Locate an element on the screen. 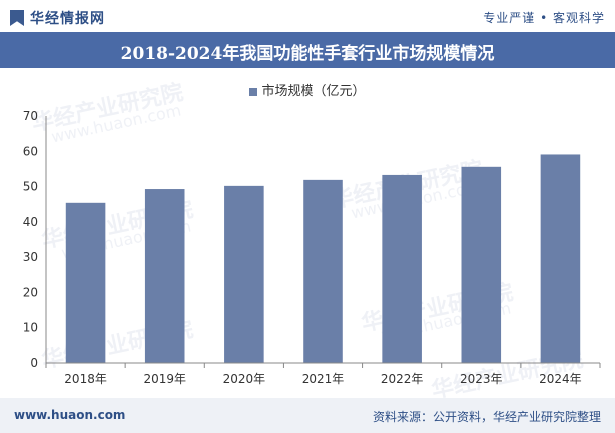 The width and height of the screenshot is (615, 433). title-bar: 2018-2024年我国功能性手套行业市场规模情况 is located at coordinates (307, 50).